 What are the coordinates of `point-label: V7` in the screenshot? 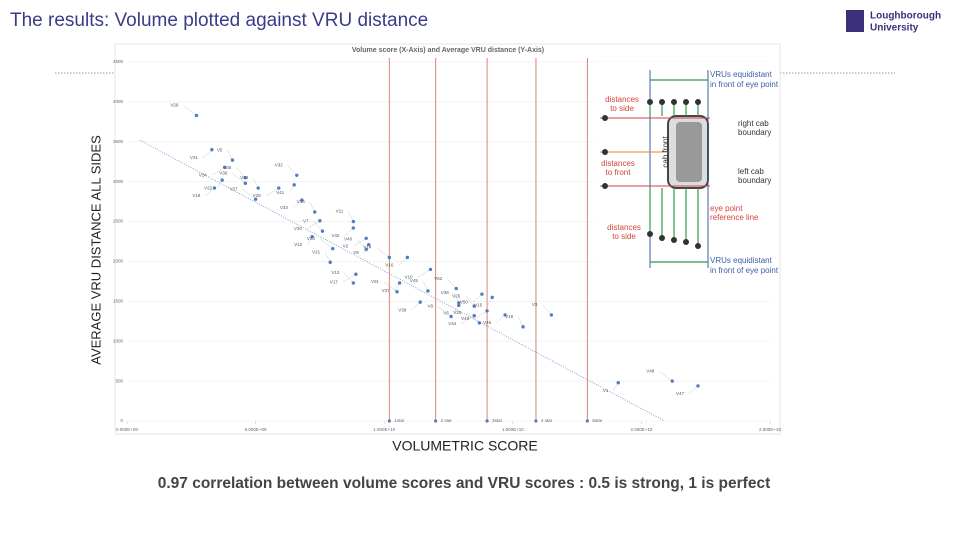 It's located at (306, 220).